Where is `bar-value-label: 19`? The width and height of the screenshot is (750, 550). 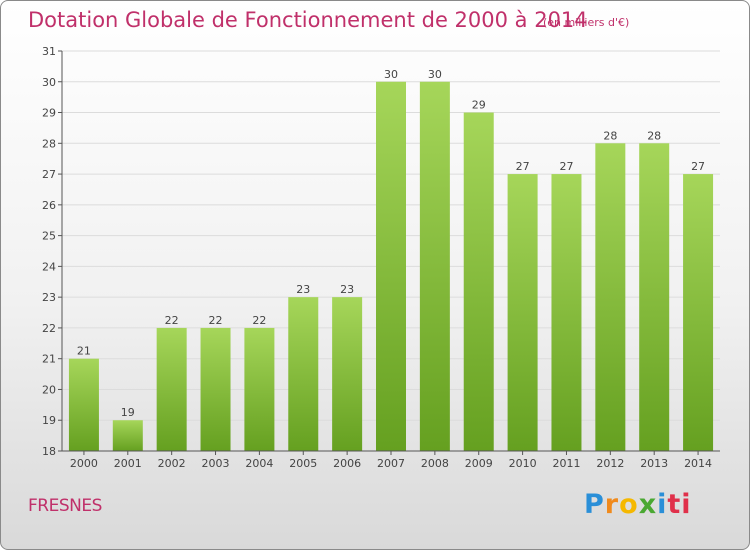 bar-value-label: 19 is located at coordinates (128, 412).